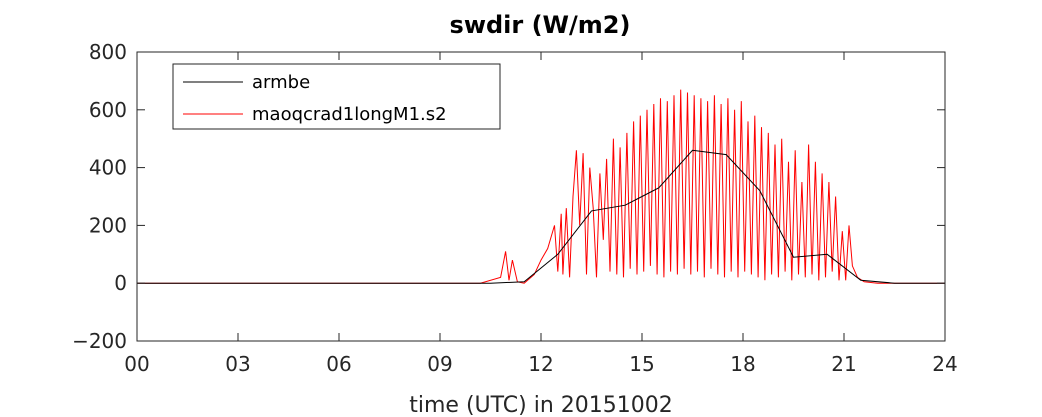 The width and height of the screenshot is (1042, 417). Describe the element at coordinates (641, 364) in the screenshot. I see `x-tick-label: 15` at that location.